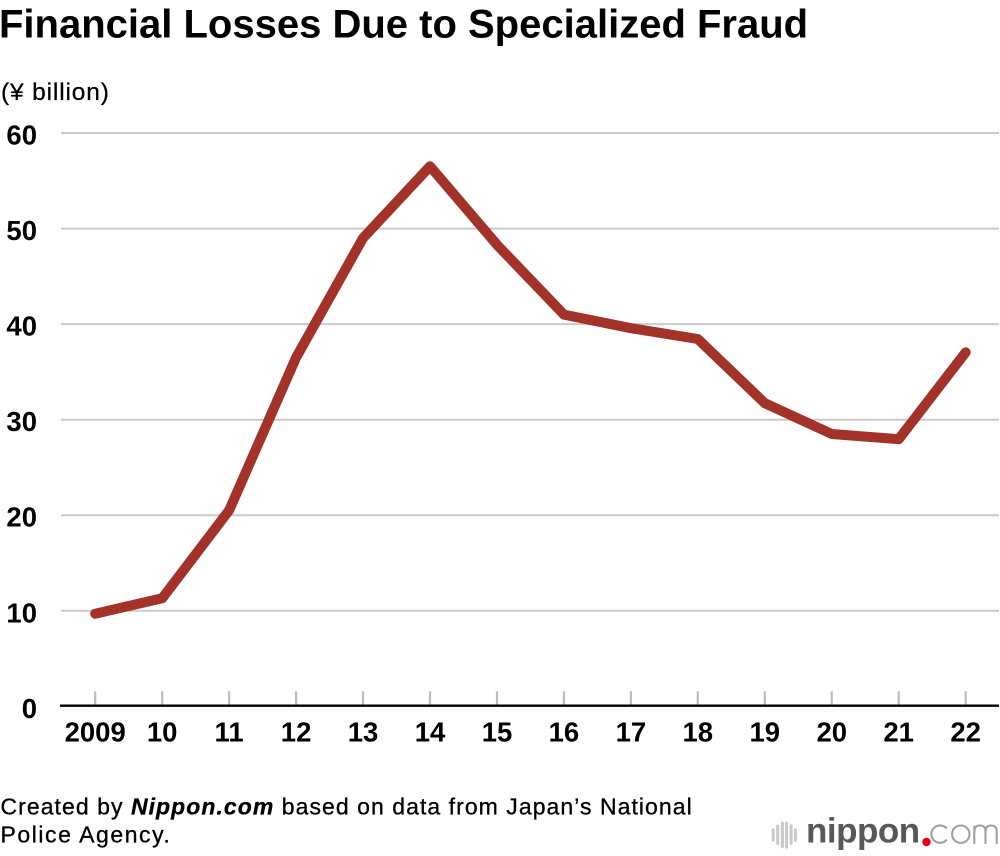 The width and height of the screenshot is (1000, 856). Describe the element at coordinates (95, 732) in the screenshot. I see `svg-text: 2009` at that location.